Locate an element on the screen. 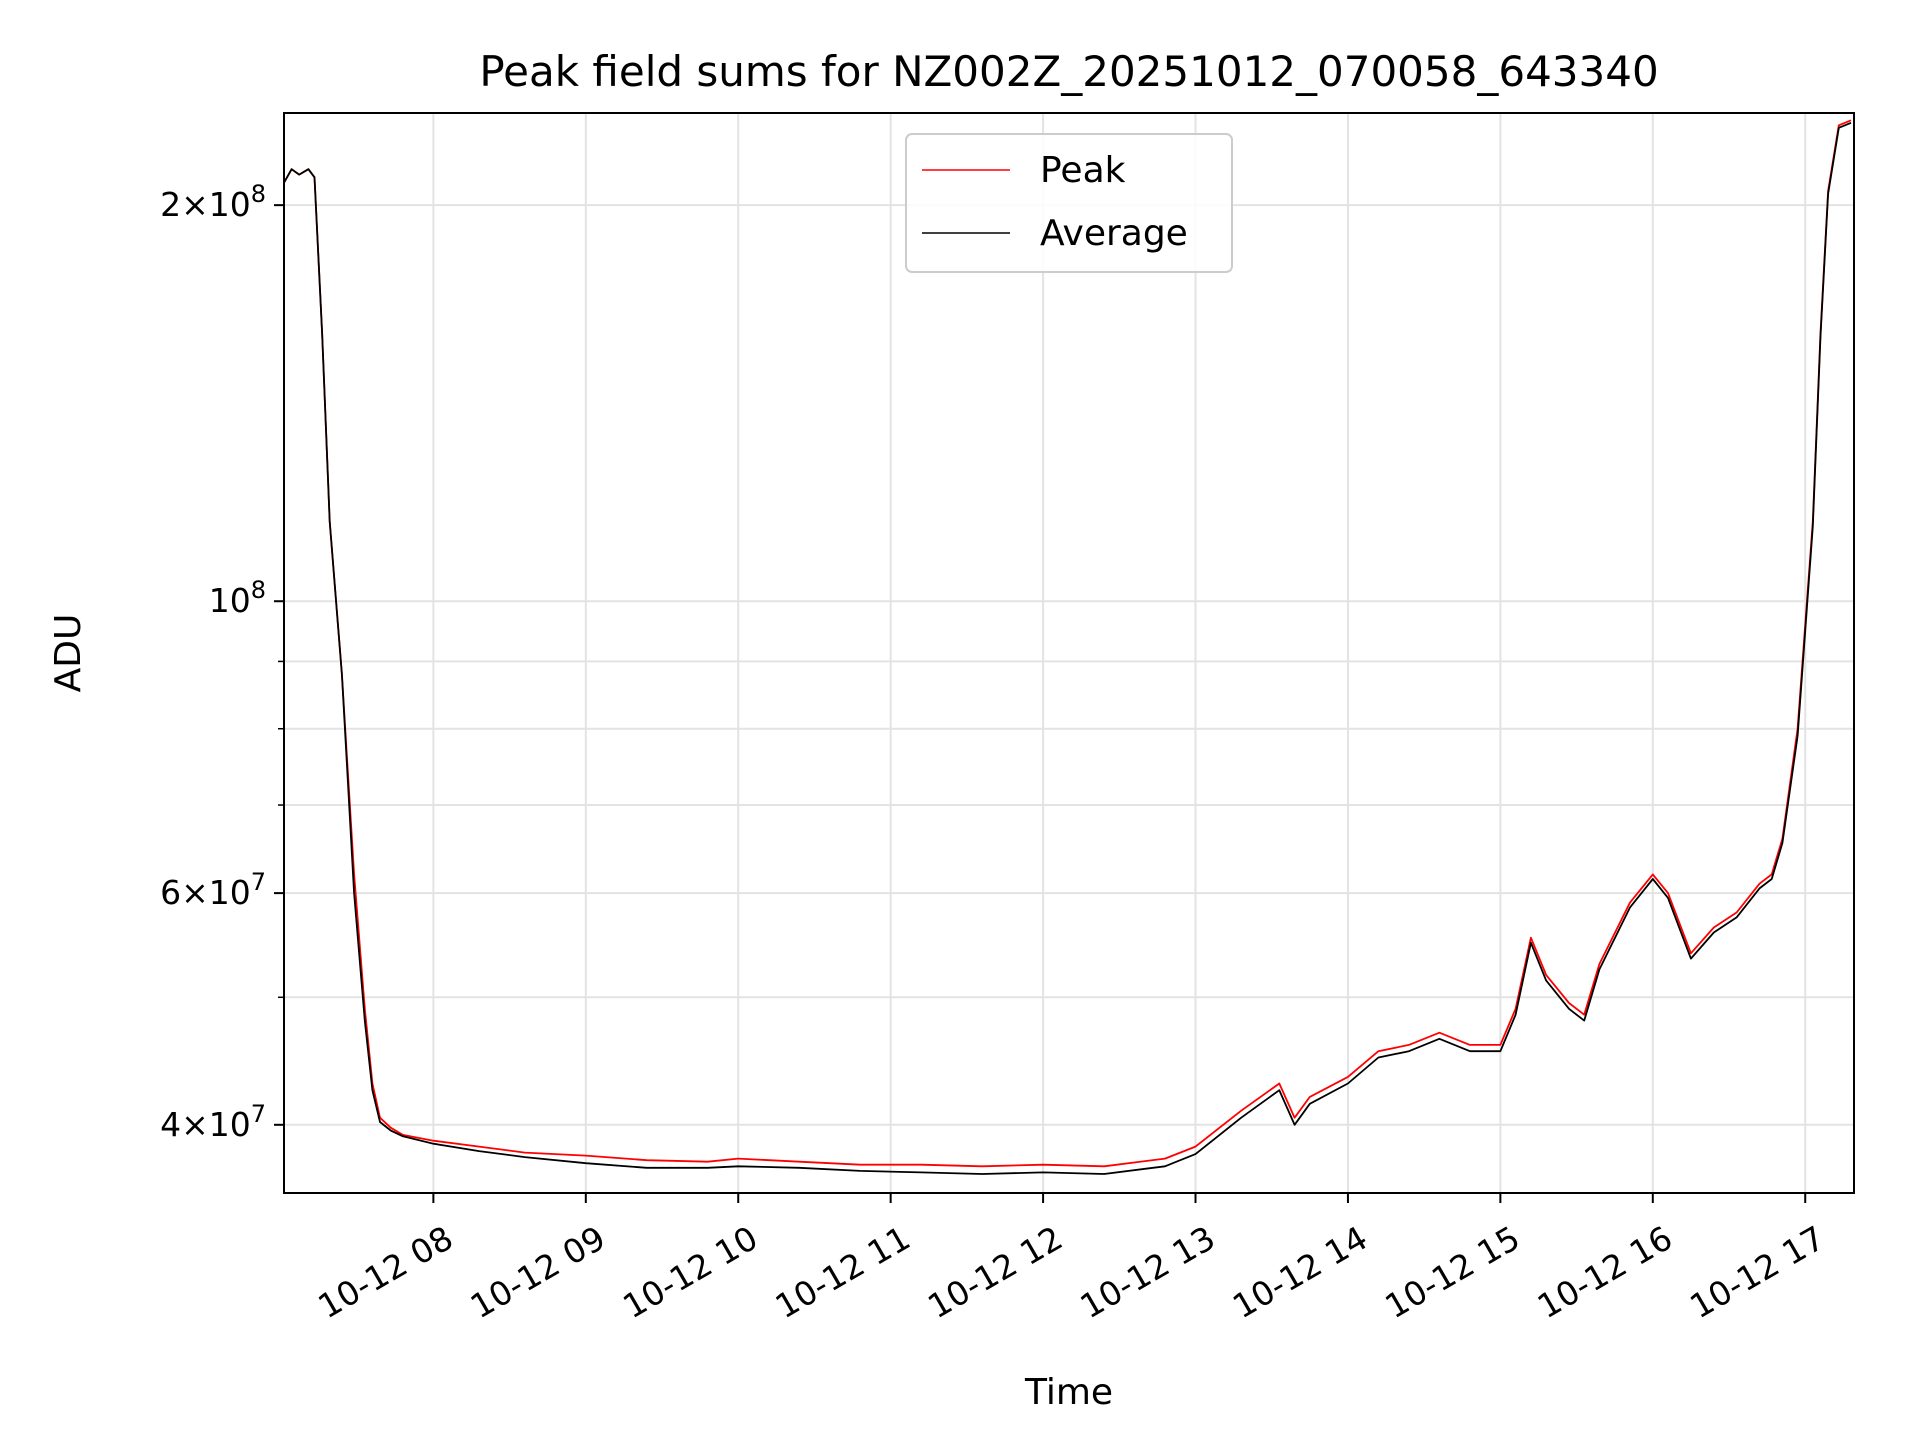 This screenshot has height=1440, width=1920. legend-box is located at coordinates (1069, 203).